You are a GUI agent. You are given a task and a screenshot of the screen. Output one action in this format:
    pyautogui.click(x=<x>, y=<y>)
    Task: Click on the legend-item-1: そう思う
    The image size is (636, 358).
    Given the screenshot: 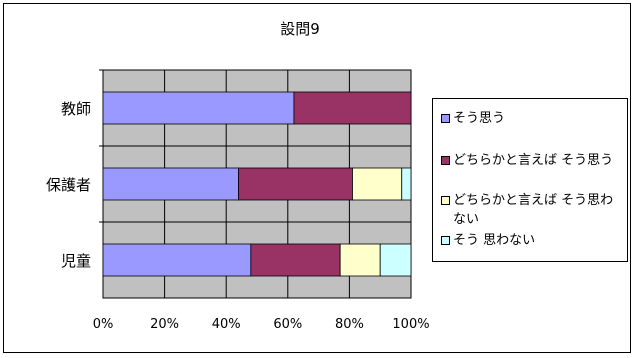 What is the action you would take?
    pyautogui.click(x=533, y=118)
    